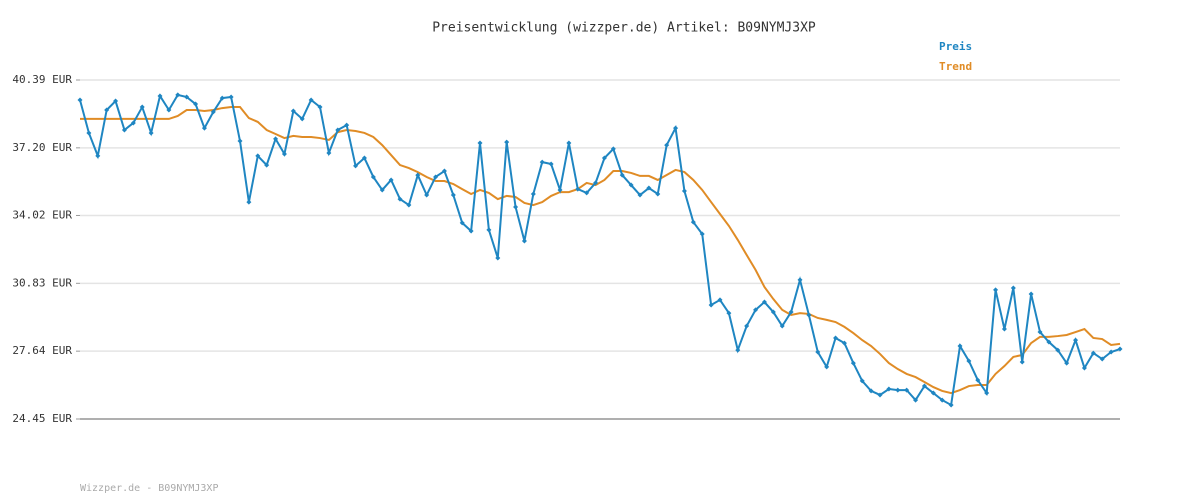  Describe the element at coordinates (42, 147) in the screenshot. I see `y-tick-label: 37.20 EUR` at that location.